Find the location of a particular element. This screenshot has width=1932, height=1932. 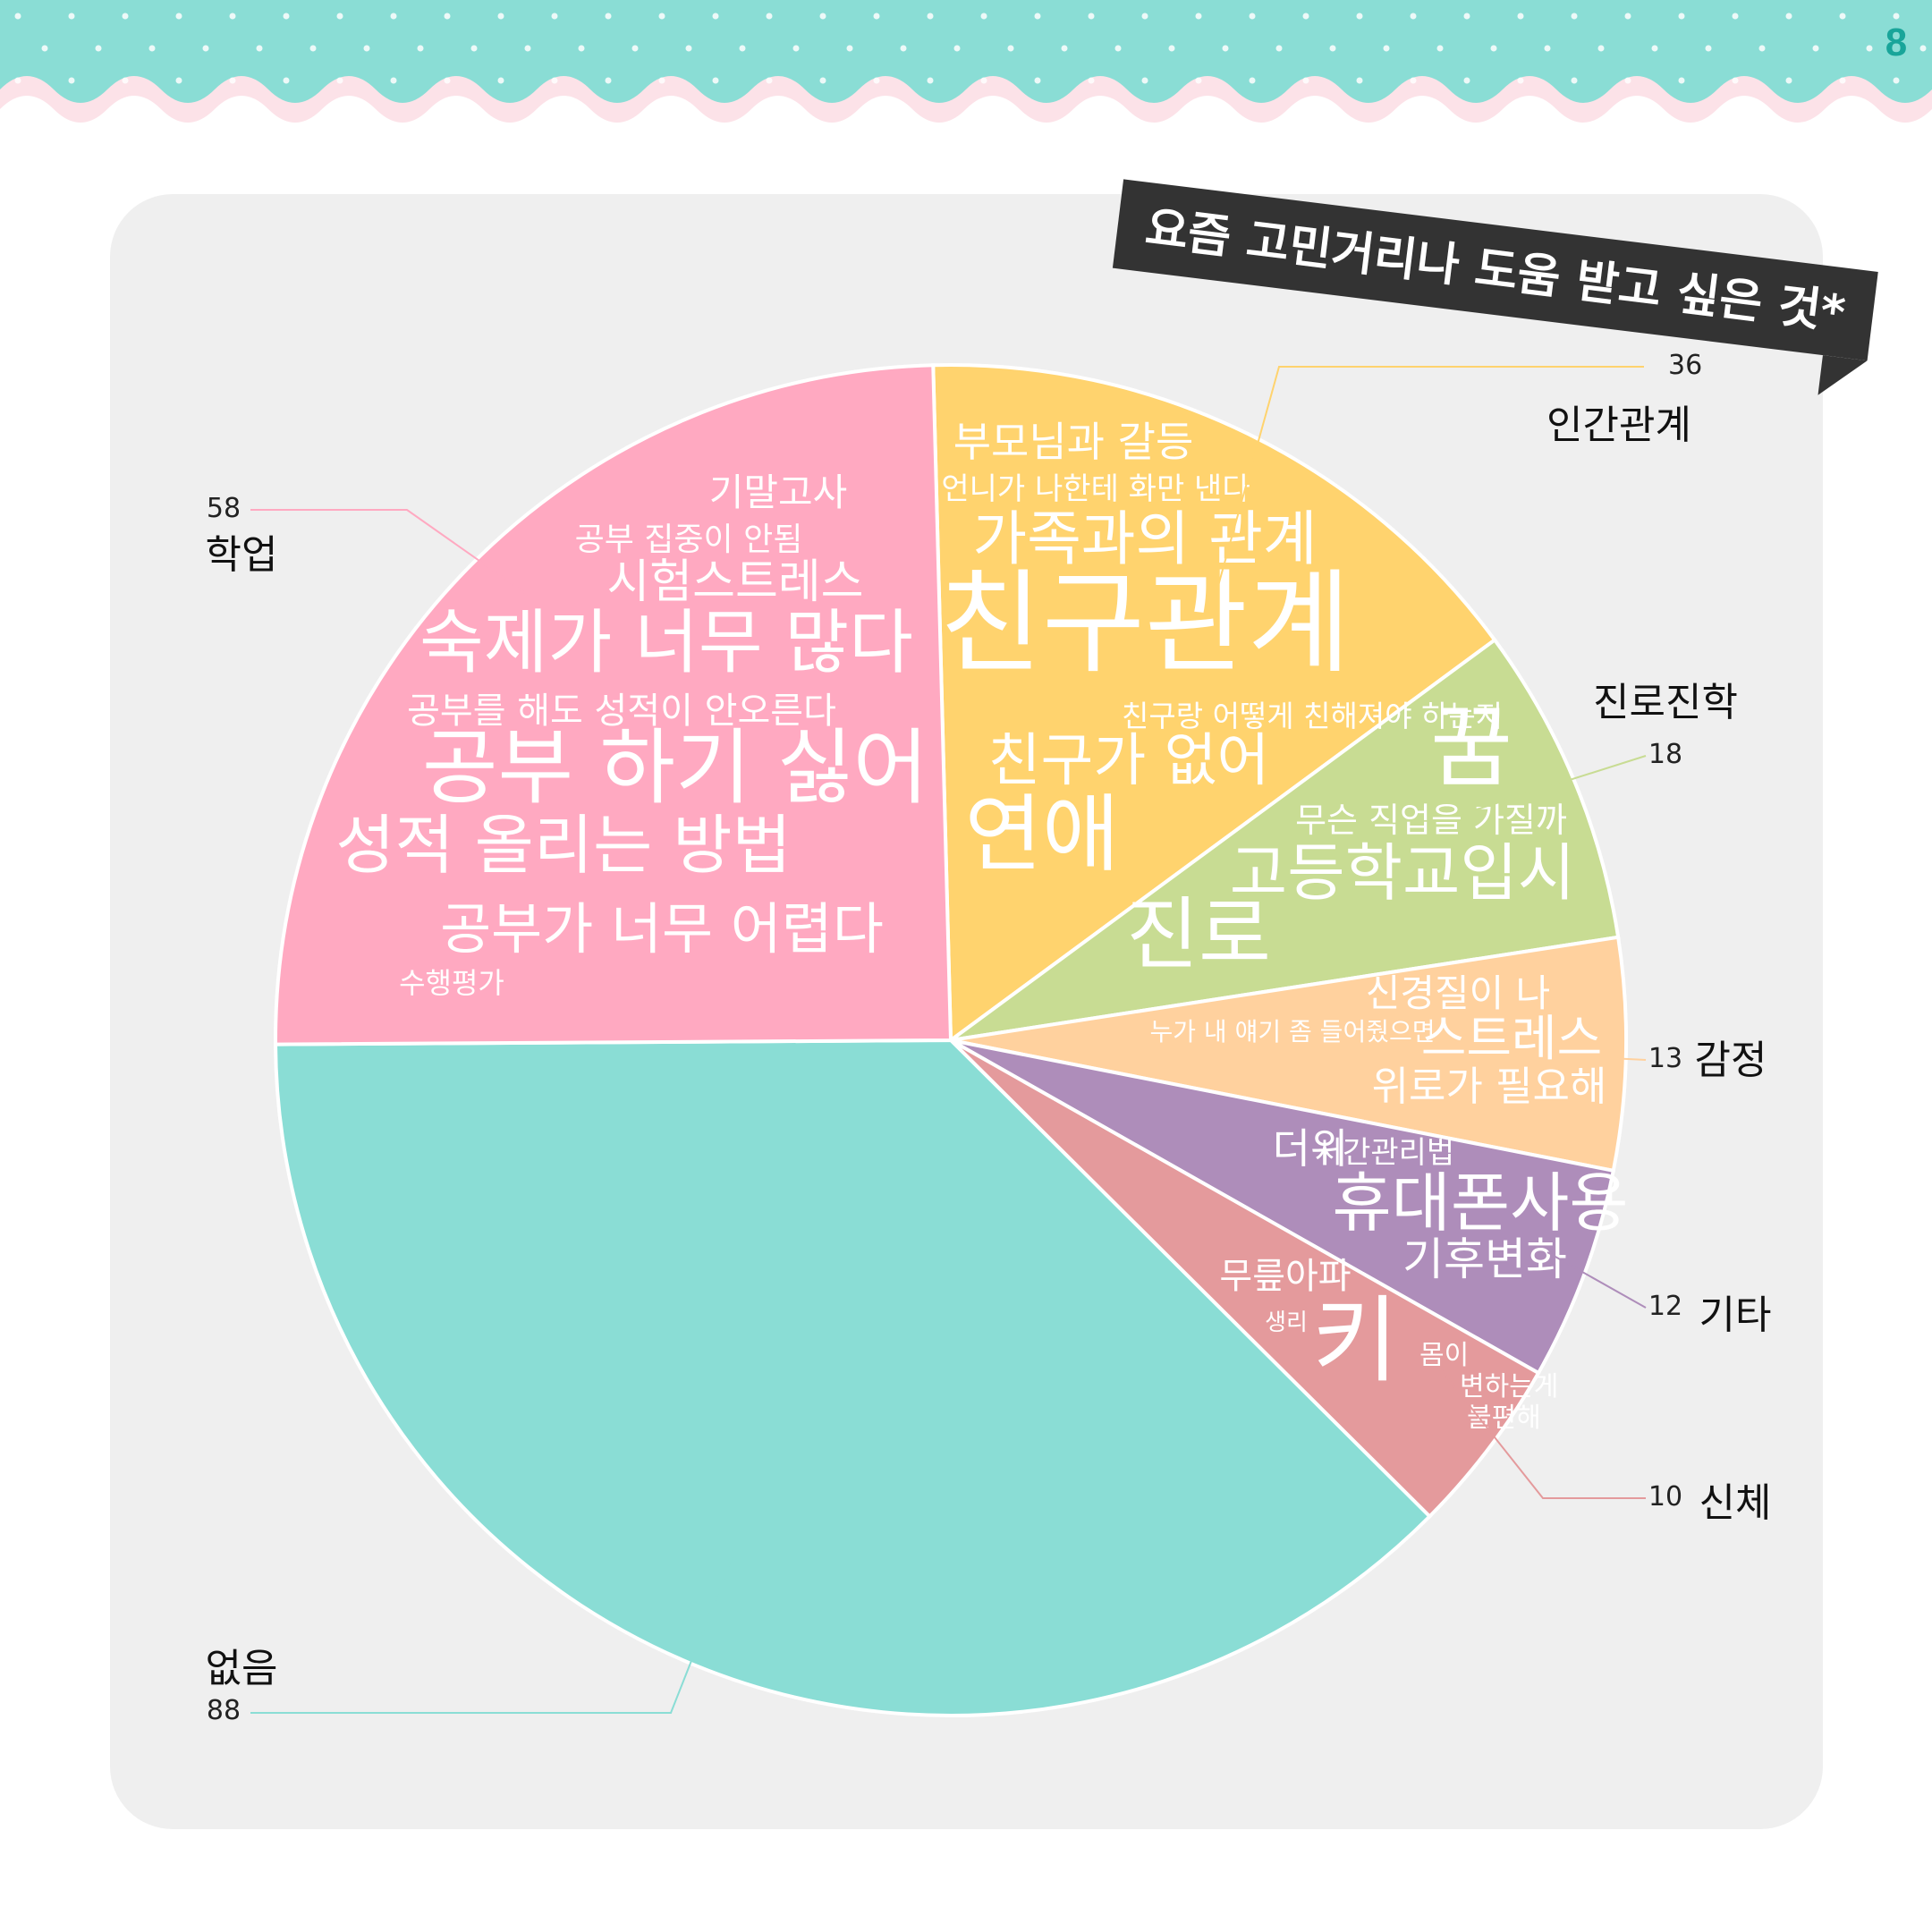

slice-word: 공부 집중이 안됨 is located at coordinates (689, 539).